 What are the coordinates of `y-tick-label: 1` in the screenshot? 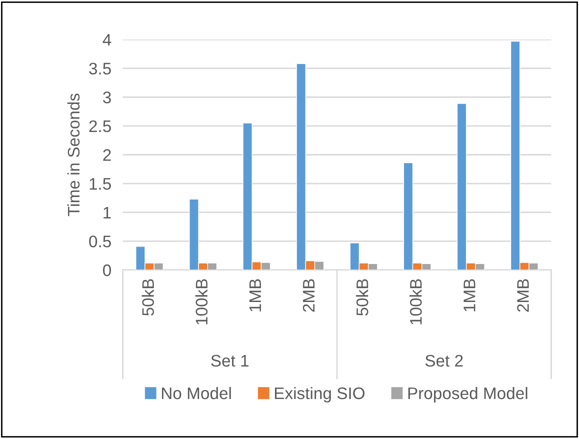 It's located at (107, 212).